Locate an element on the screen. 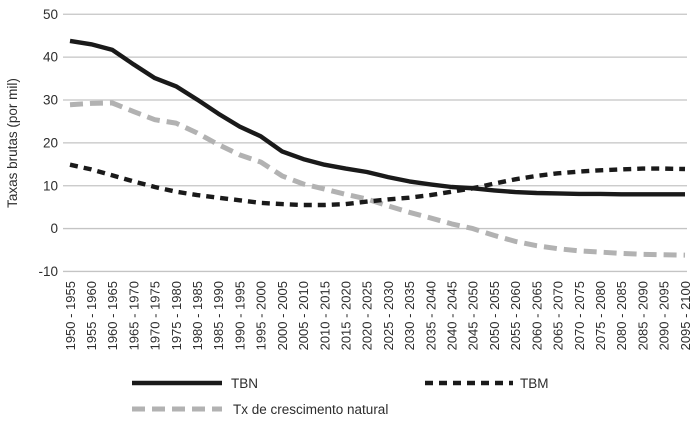 The image size is (700, 422). x-tick-label: 1980 - 1985 is located at coordinates (197, 315).